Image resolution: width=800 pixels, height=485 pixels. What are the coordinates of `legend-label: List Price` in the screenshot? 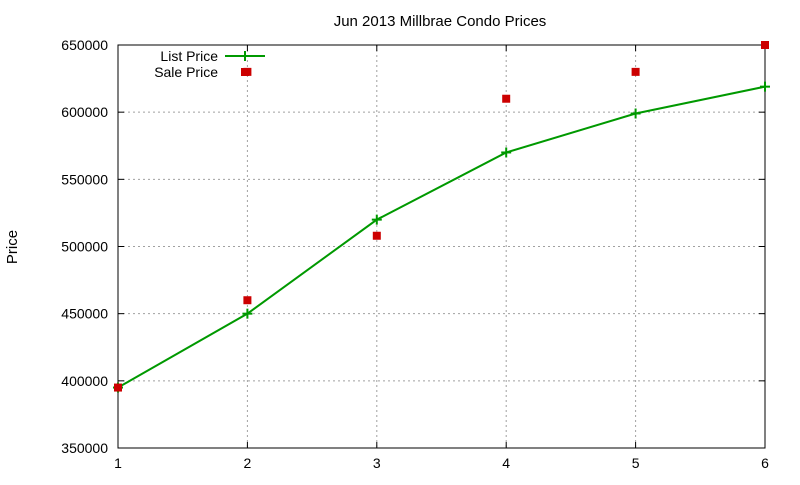 It's located at (189, 56).